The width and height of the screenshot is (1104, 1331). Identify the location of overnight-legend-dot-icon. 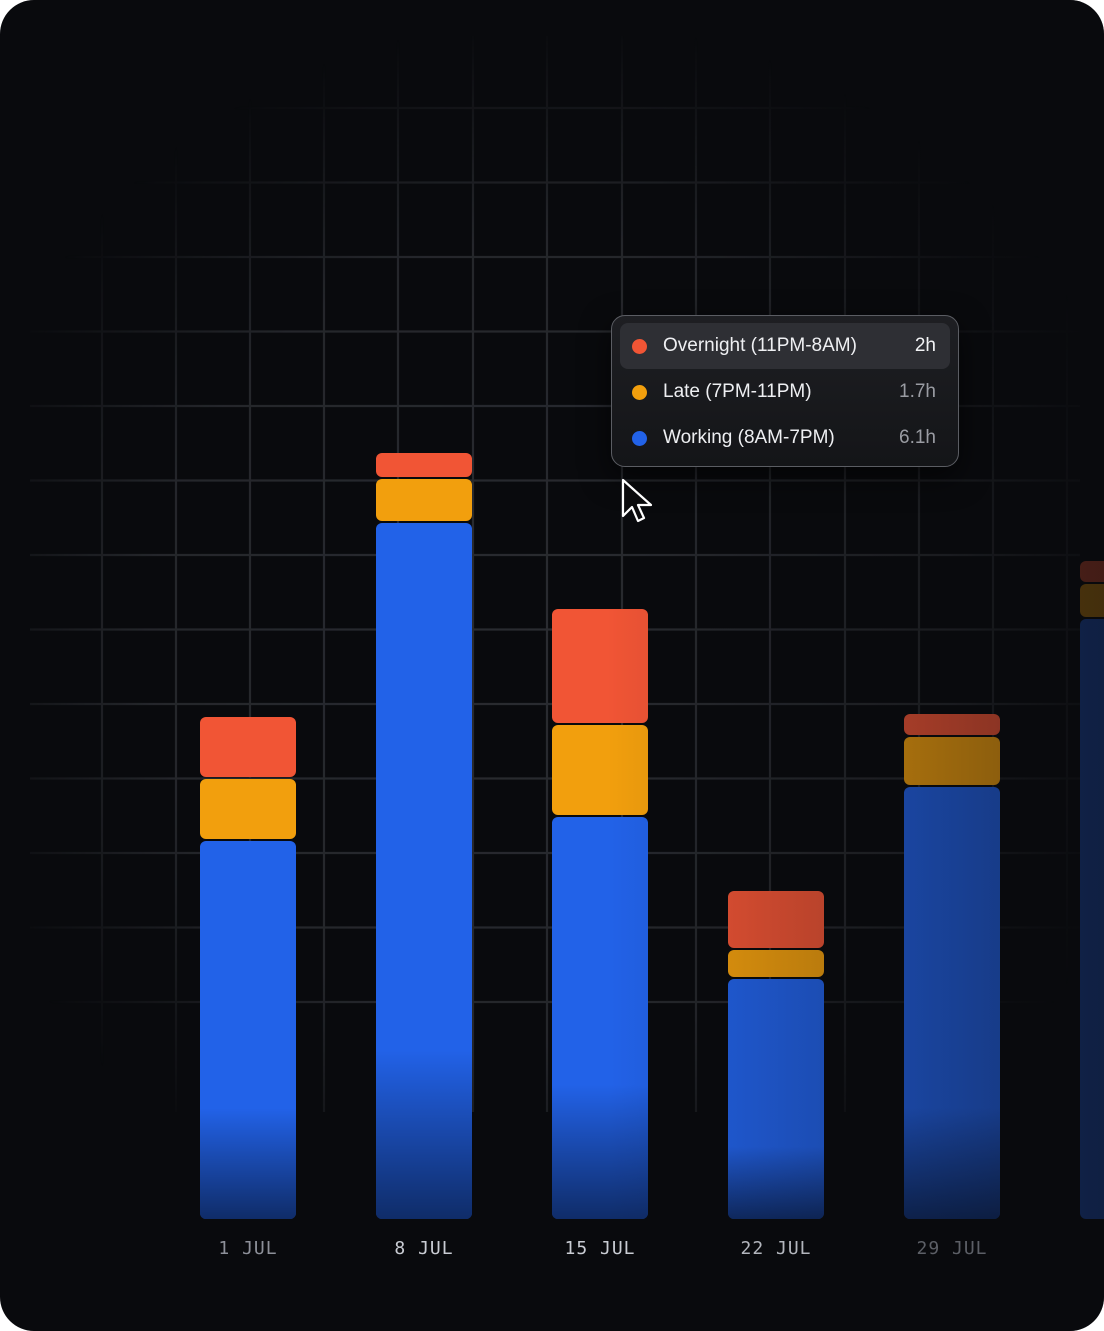
(639, 346).